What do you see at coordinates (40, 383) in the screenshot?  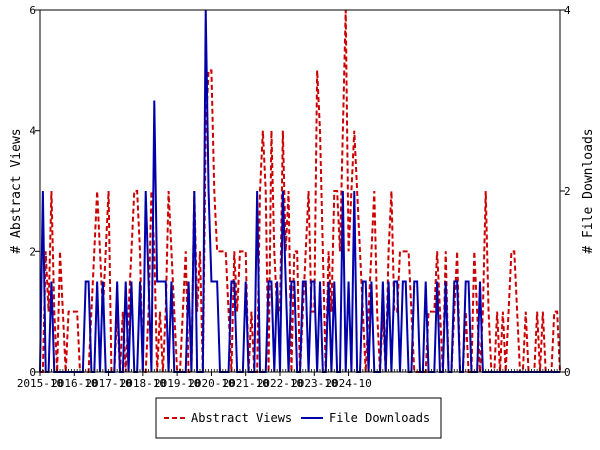 I see `x-tick-label: 2015-10` at bounding box center [40, 383].